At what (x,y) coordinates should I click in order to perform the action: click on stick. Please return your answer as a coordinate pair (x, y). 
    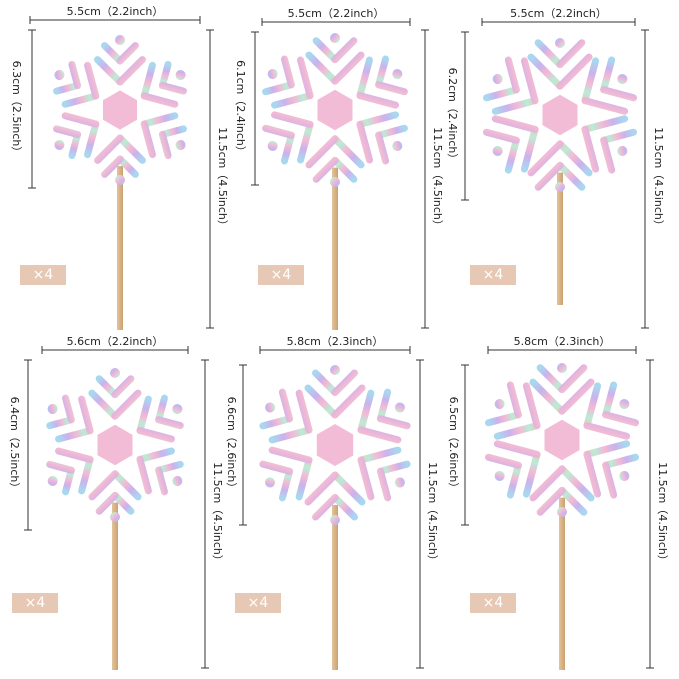
    Looking at the image, I should click on (120, 248).